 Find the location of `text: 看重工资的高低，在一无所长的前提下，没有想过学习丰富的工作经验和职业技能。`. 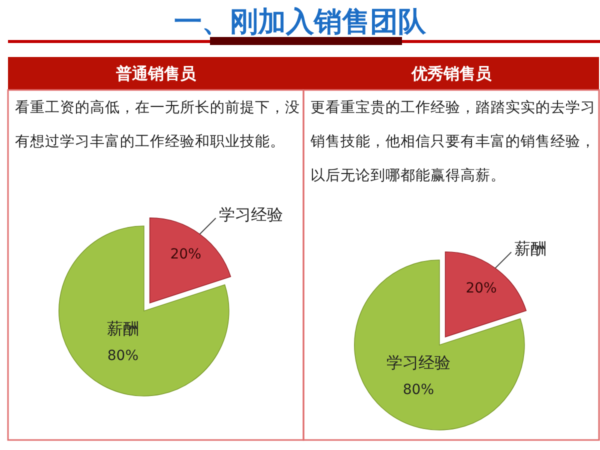

text: 看重工资的高低，在一无所长的前提下，没有想过学习丰富的工作经验和职业技能。 is located at coordinates (157, 125).